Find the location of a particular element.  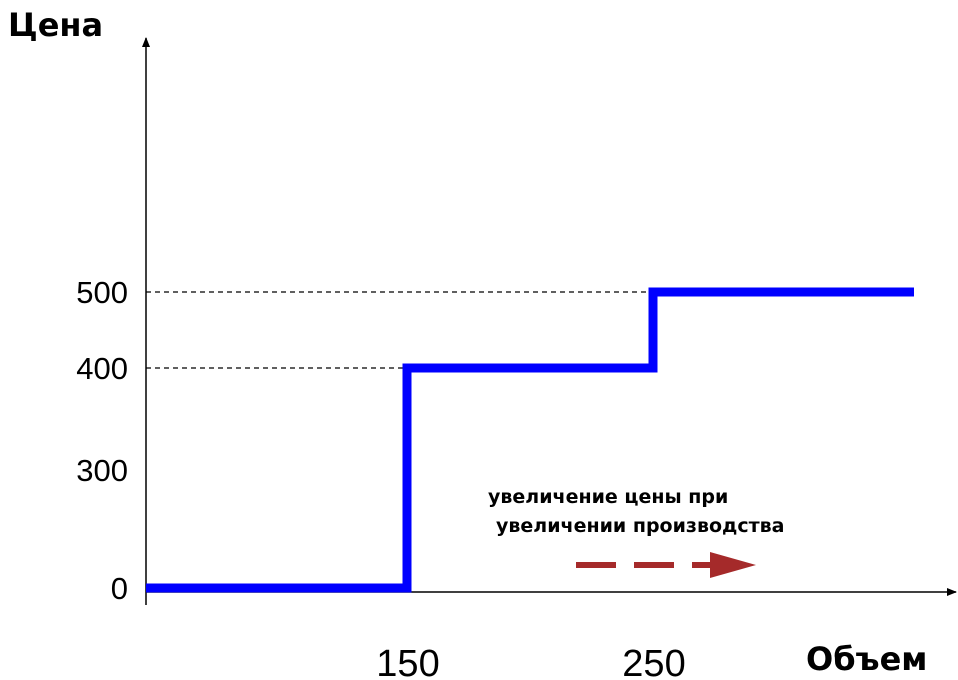

annotation-arrow-head is located at coordinates (733, 565).